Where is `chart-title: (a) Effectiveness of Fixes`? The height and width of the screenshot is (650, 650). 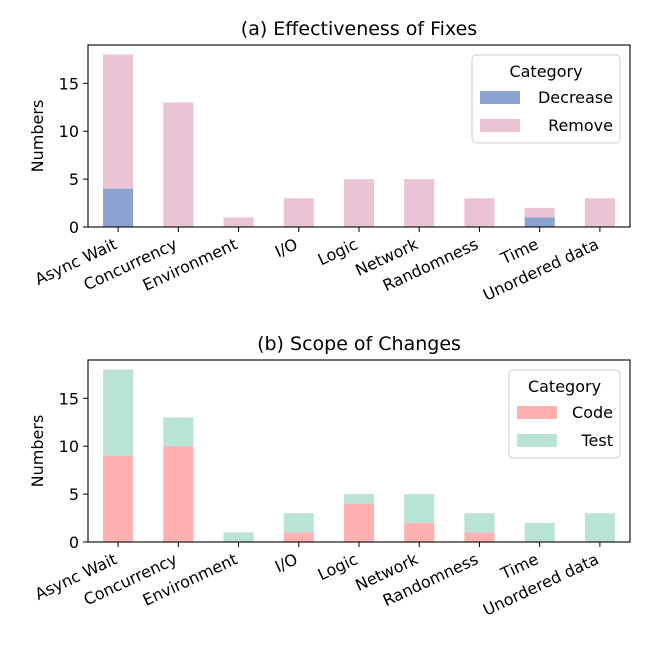
chart-title: (a) Effectiveness of Fixes is located at coordinates (359, 29).